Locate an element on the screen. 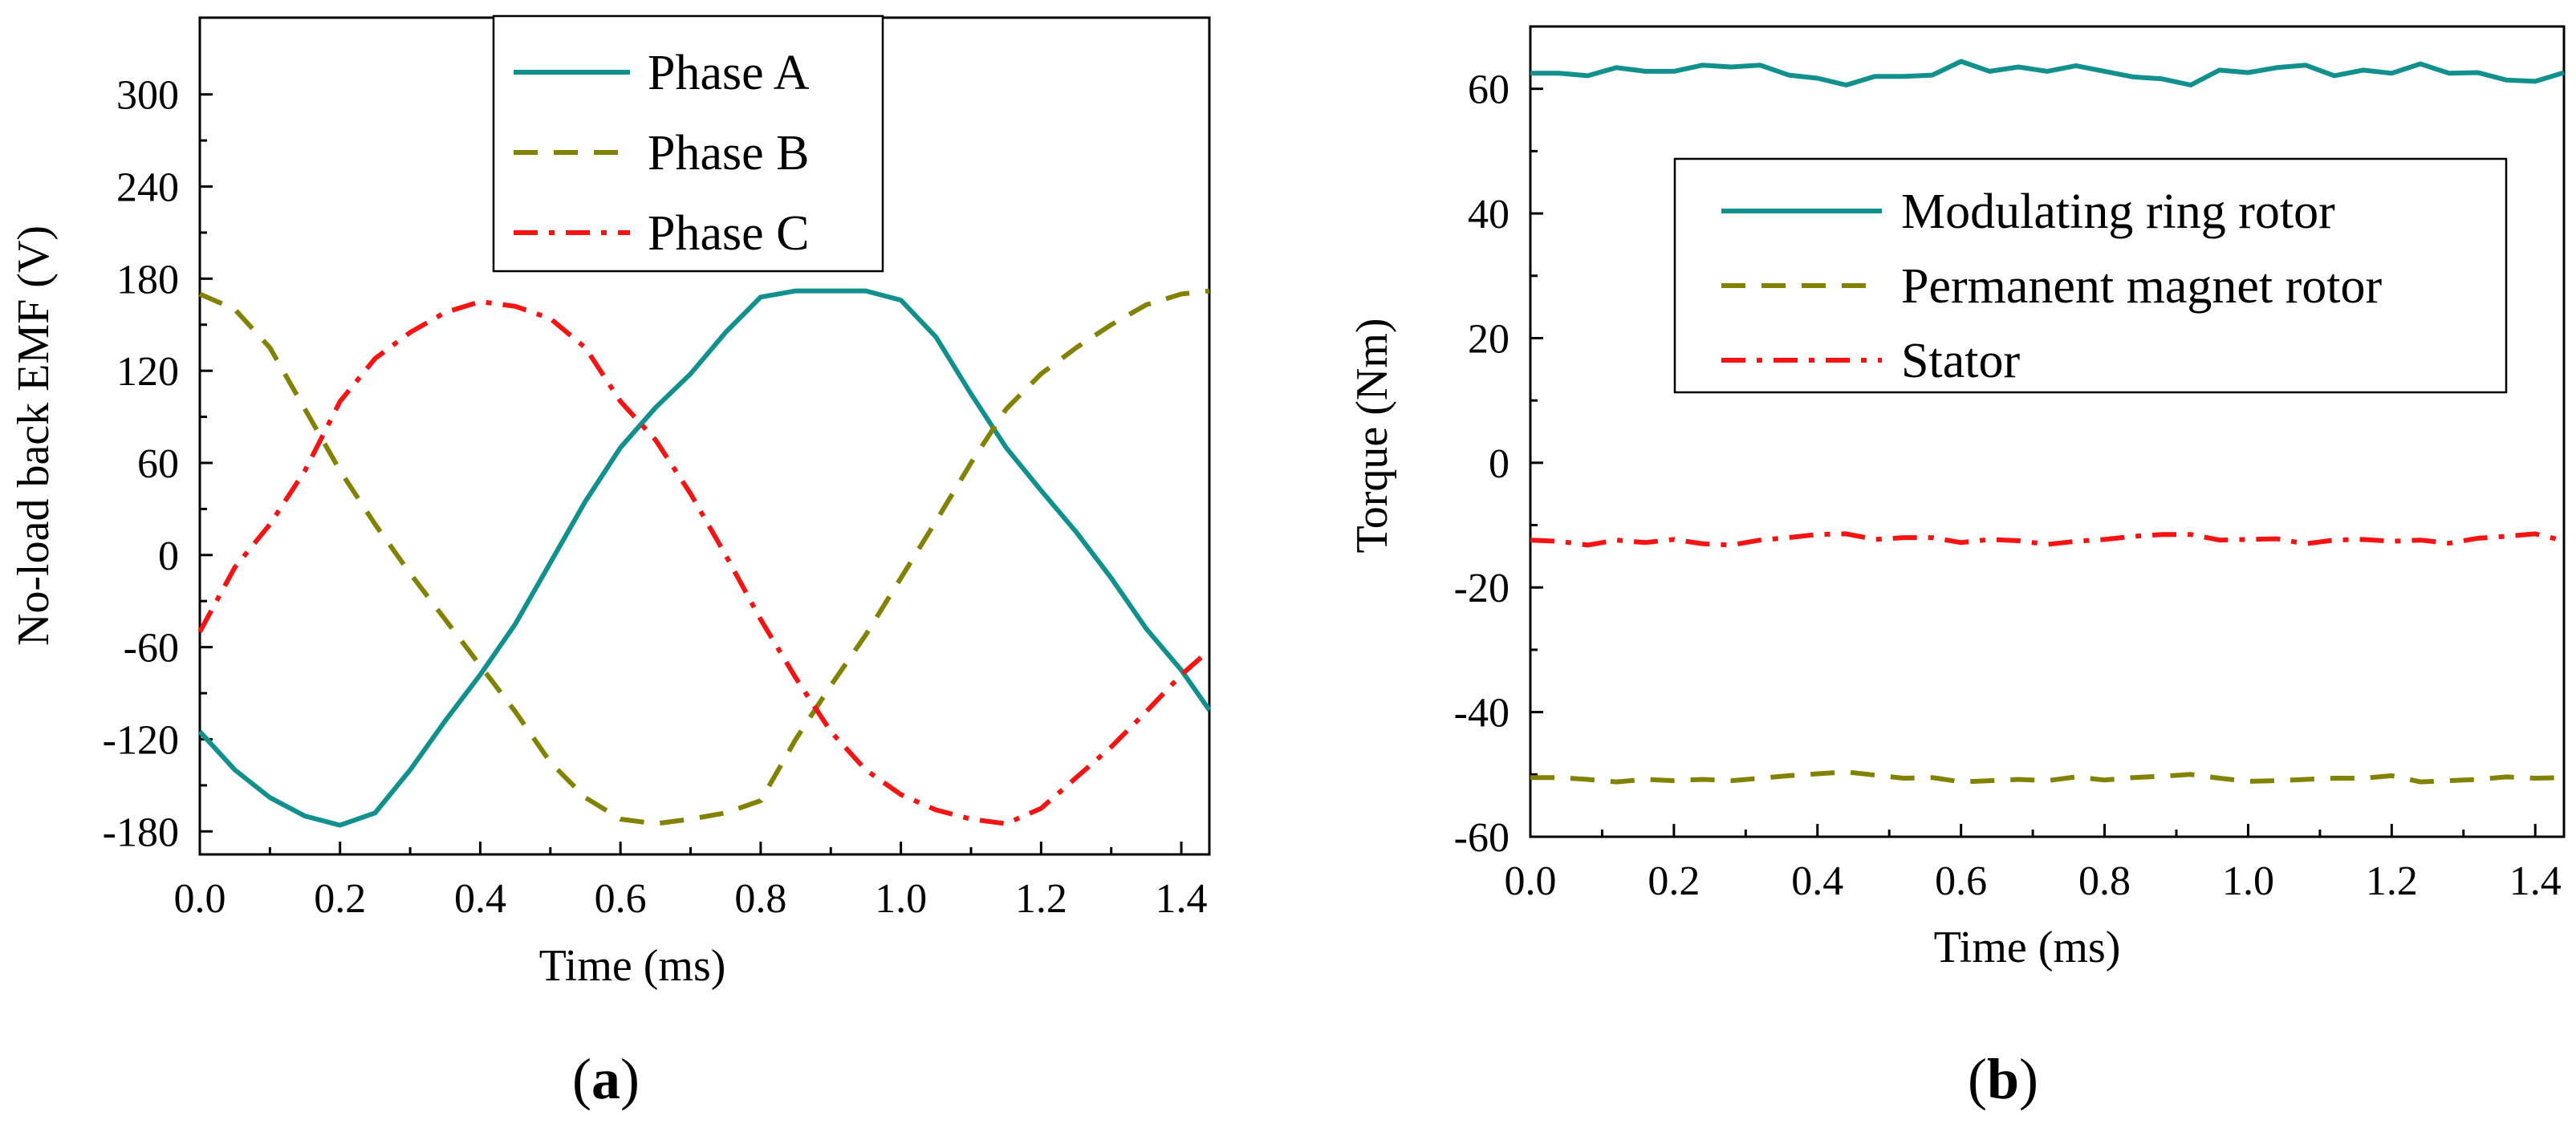  panel-label-a: (a) is located at coordinates (606, 1079).